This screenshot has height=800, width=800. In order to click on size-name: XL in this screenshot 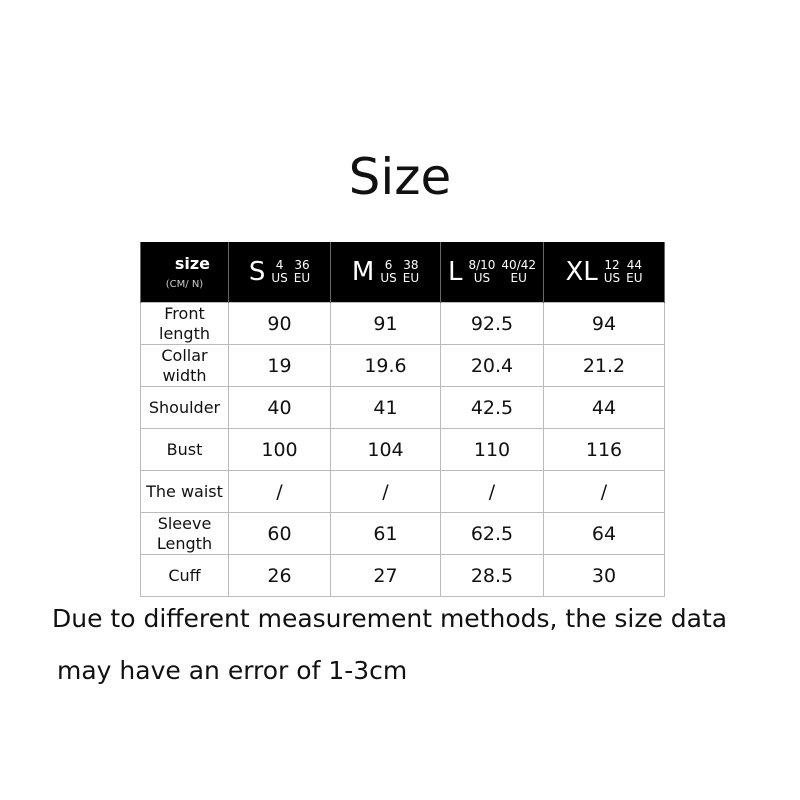, I will do `click(581, 272)`.